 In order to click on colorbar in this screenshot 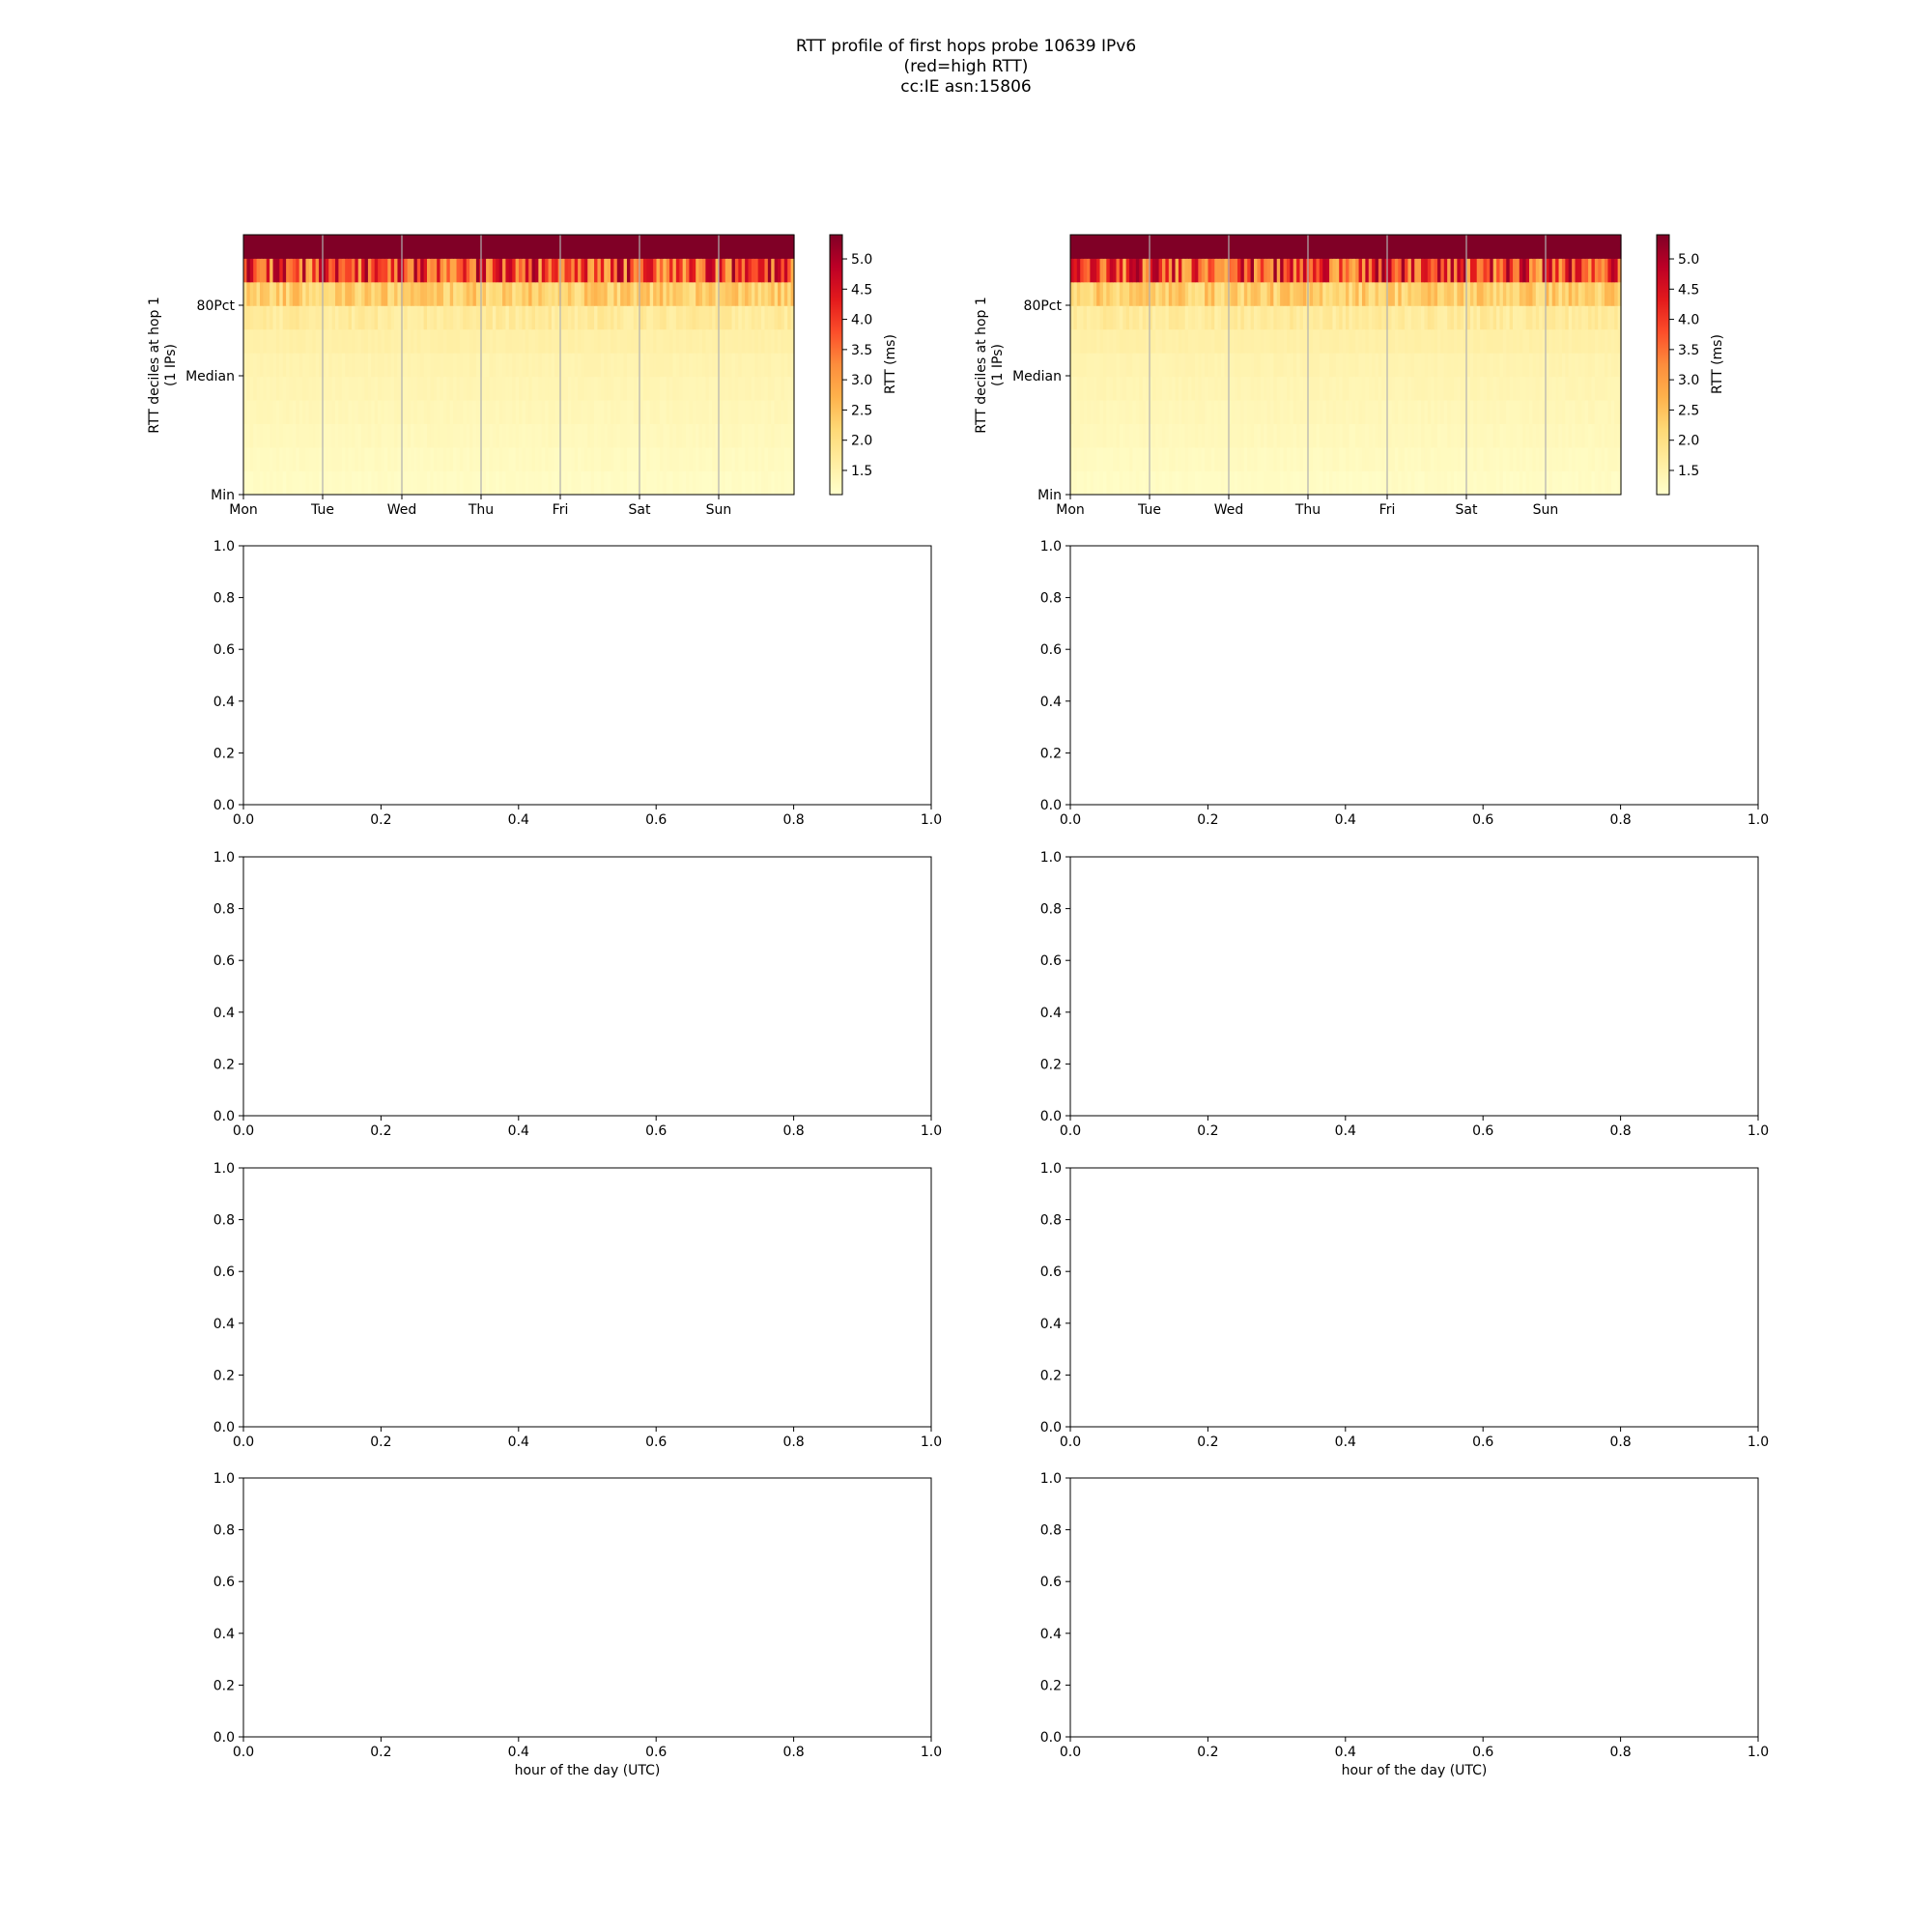, I will do `click(836, 365)`.